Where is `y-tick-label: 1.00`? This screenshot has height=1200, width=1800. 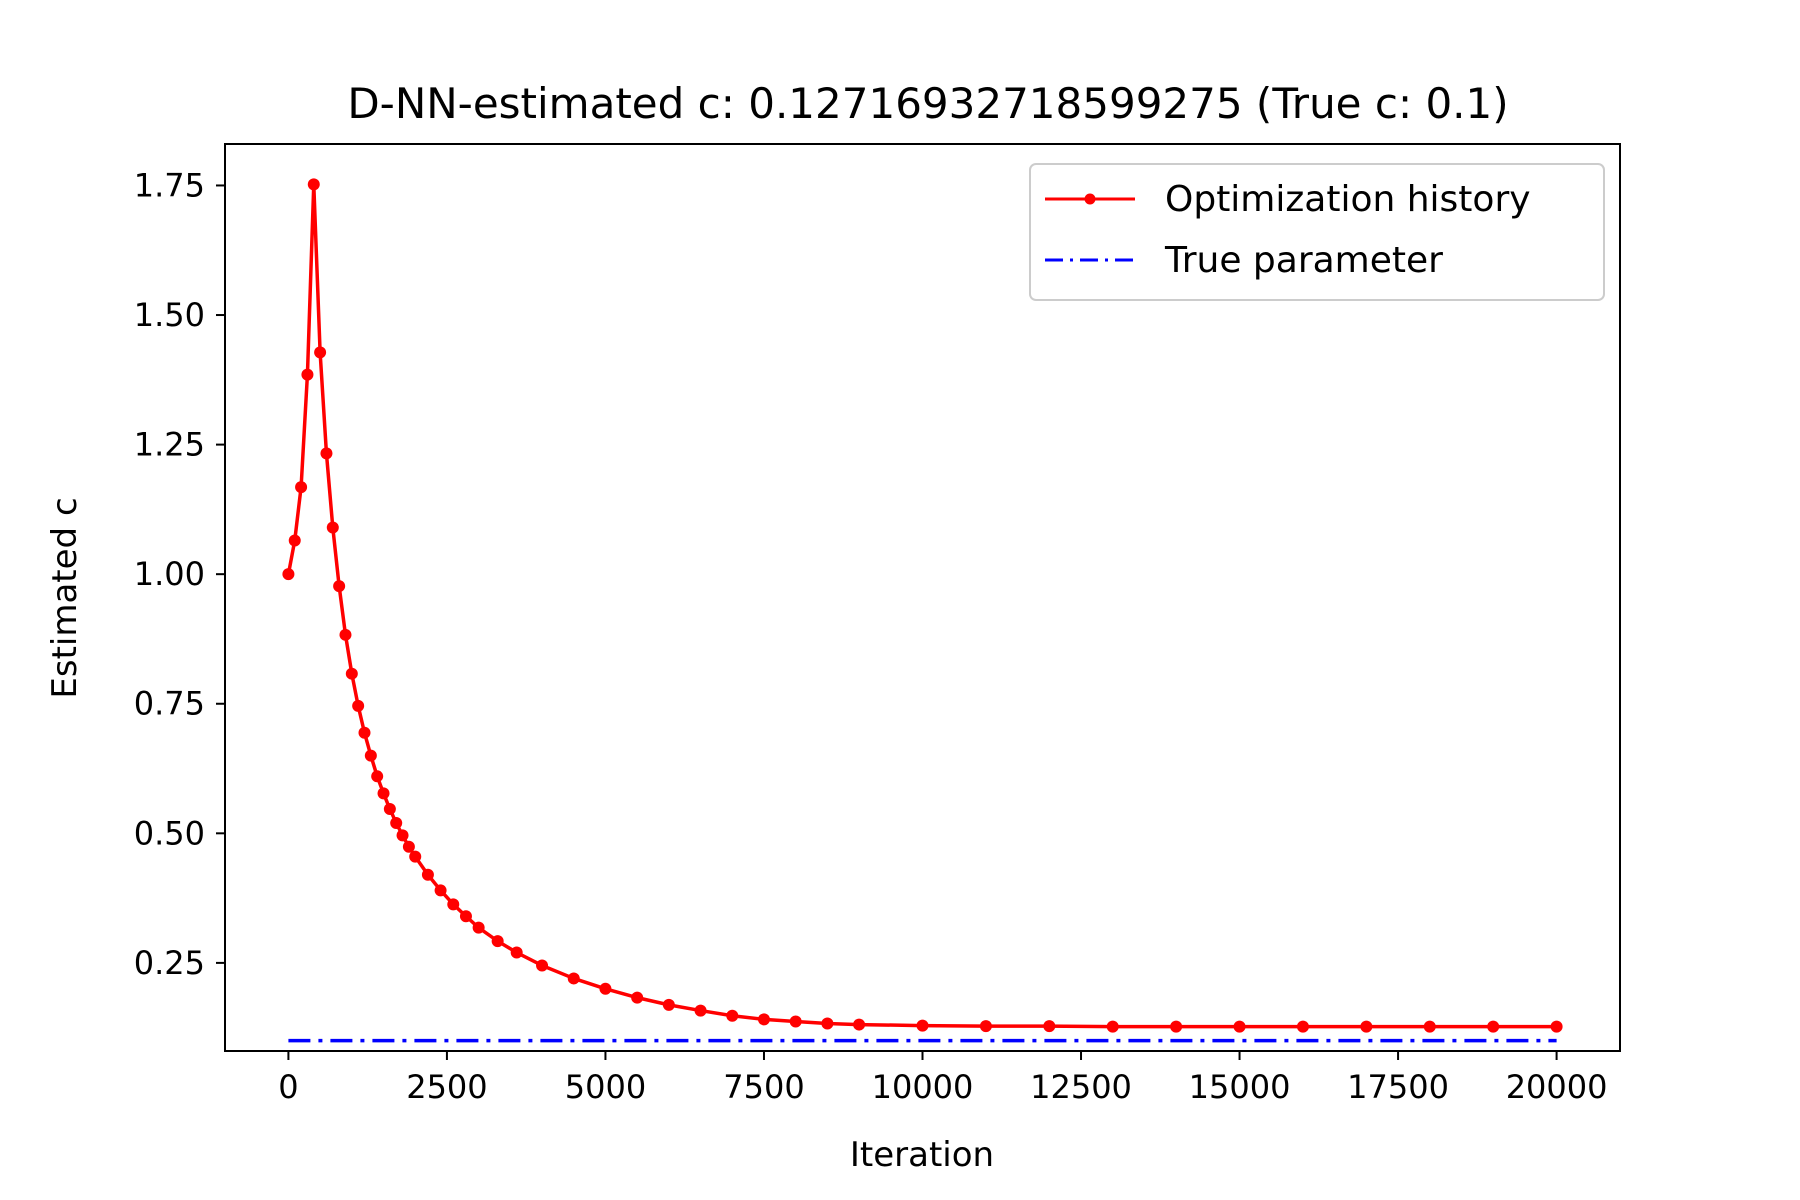
y-tick-label: 1.00 is located at coordinates (169, 574).